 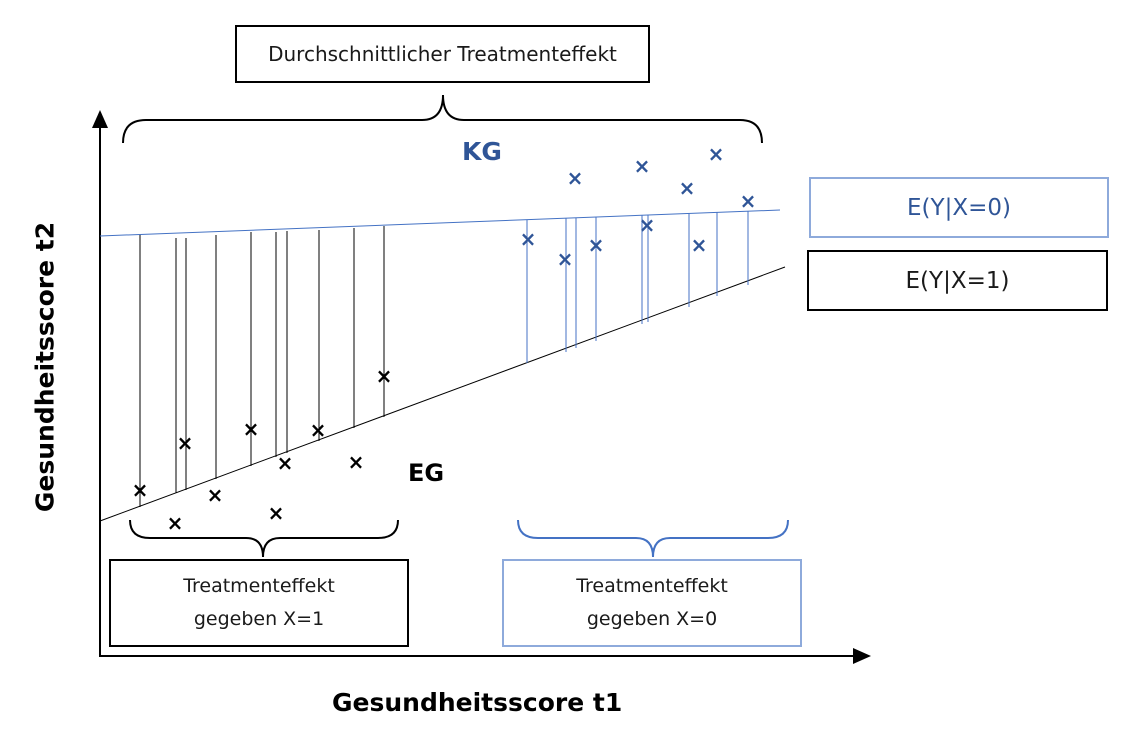 What do you see at coordinates (652, 619) in the screenshot?
I see `treatment-effect-x0-line2: gegeben X=0` at bounding box center [652, 619].